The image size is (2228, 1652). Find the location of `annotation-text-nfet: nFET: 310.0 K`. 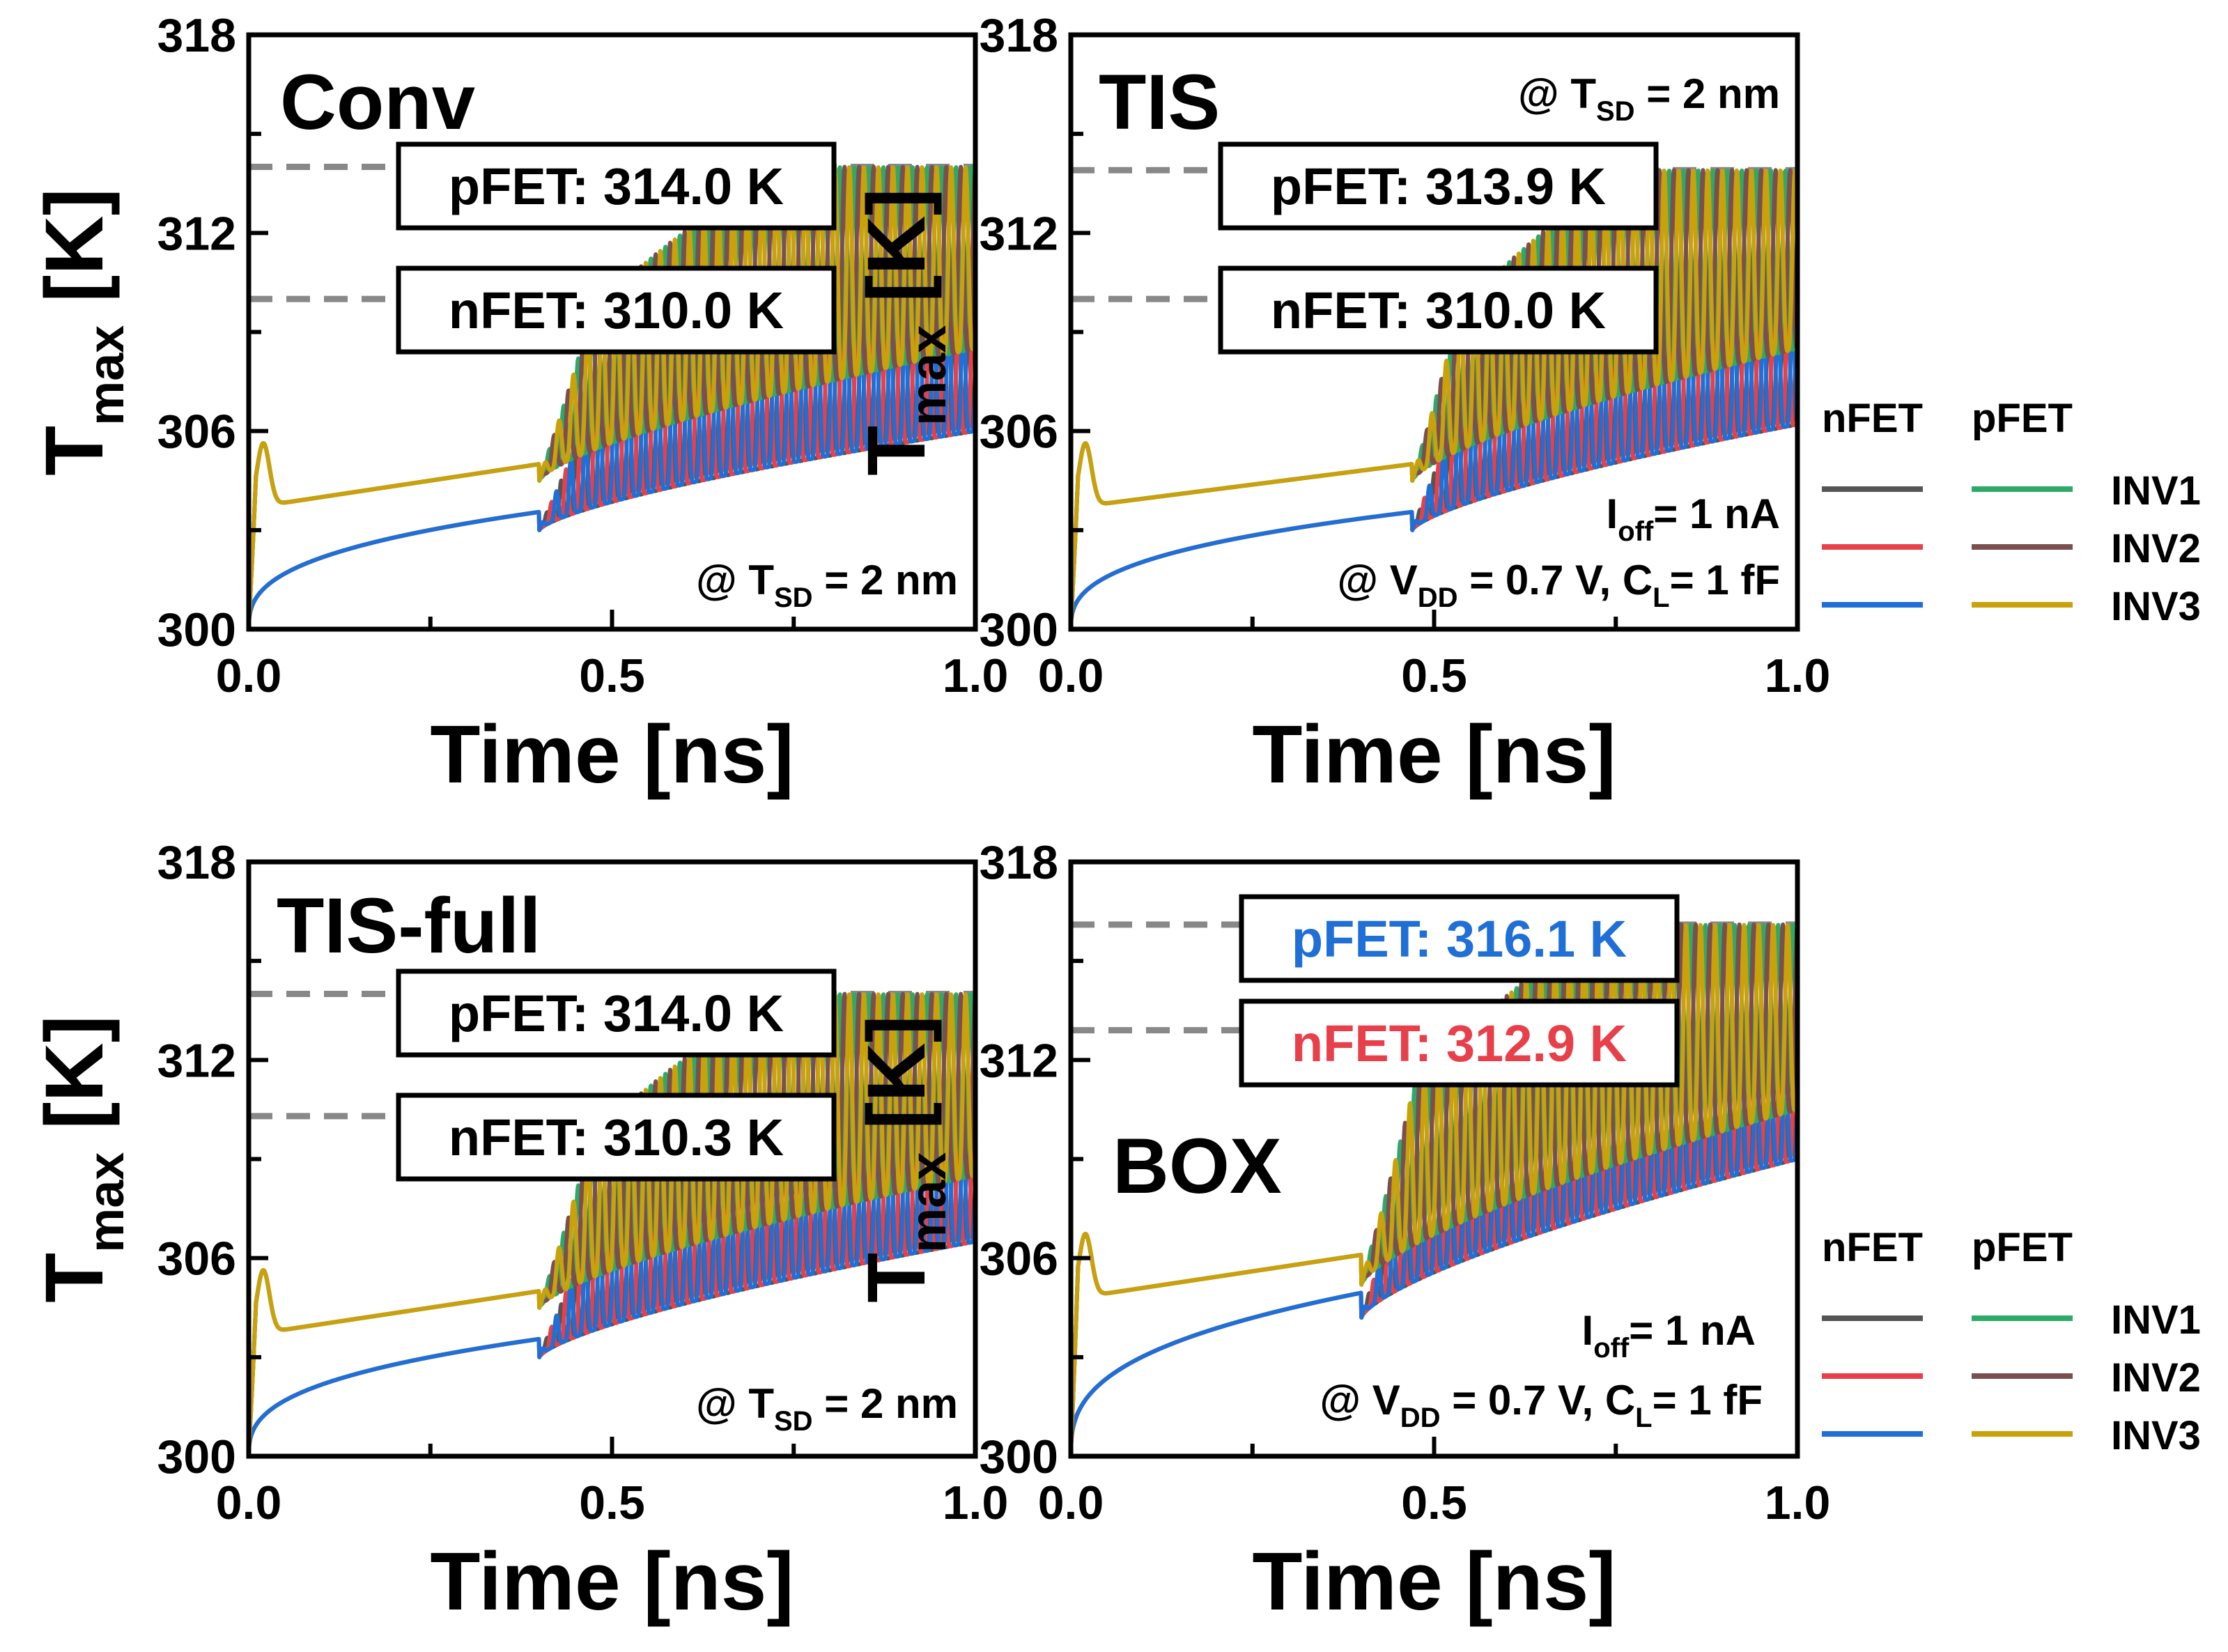

annotation-text-nfet: nFET: 310.0 K is located at coordinates (1438, 310).